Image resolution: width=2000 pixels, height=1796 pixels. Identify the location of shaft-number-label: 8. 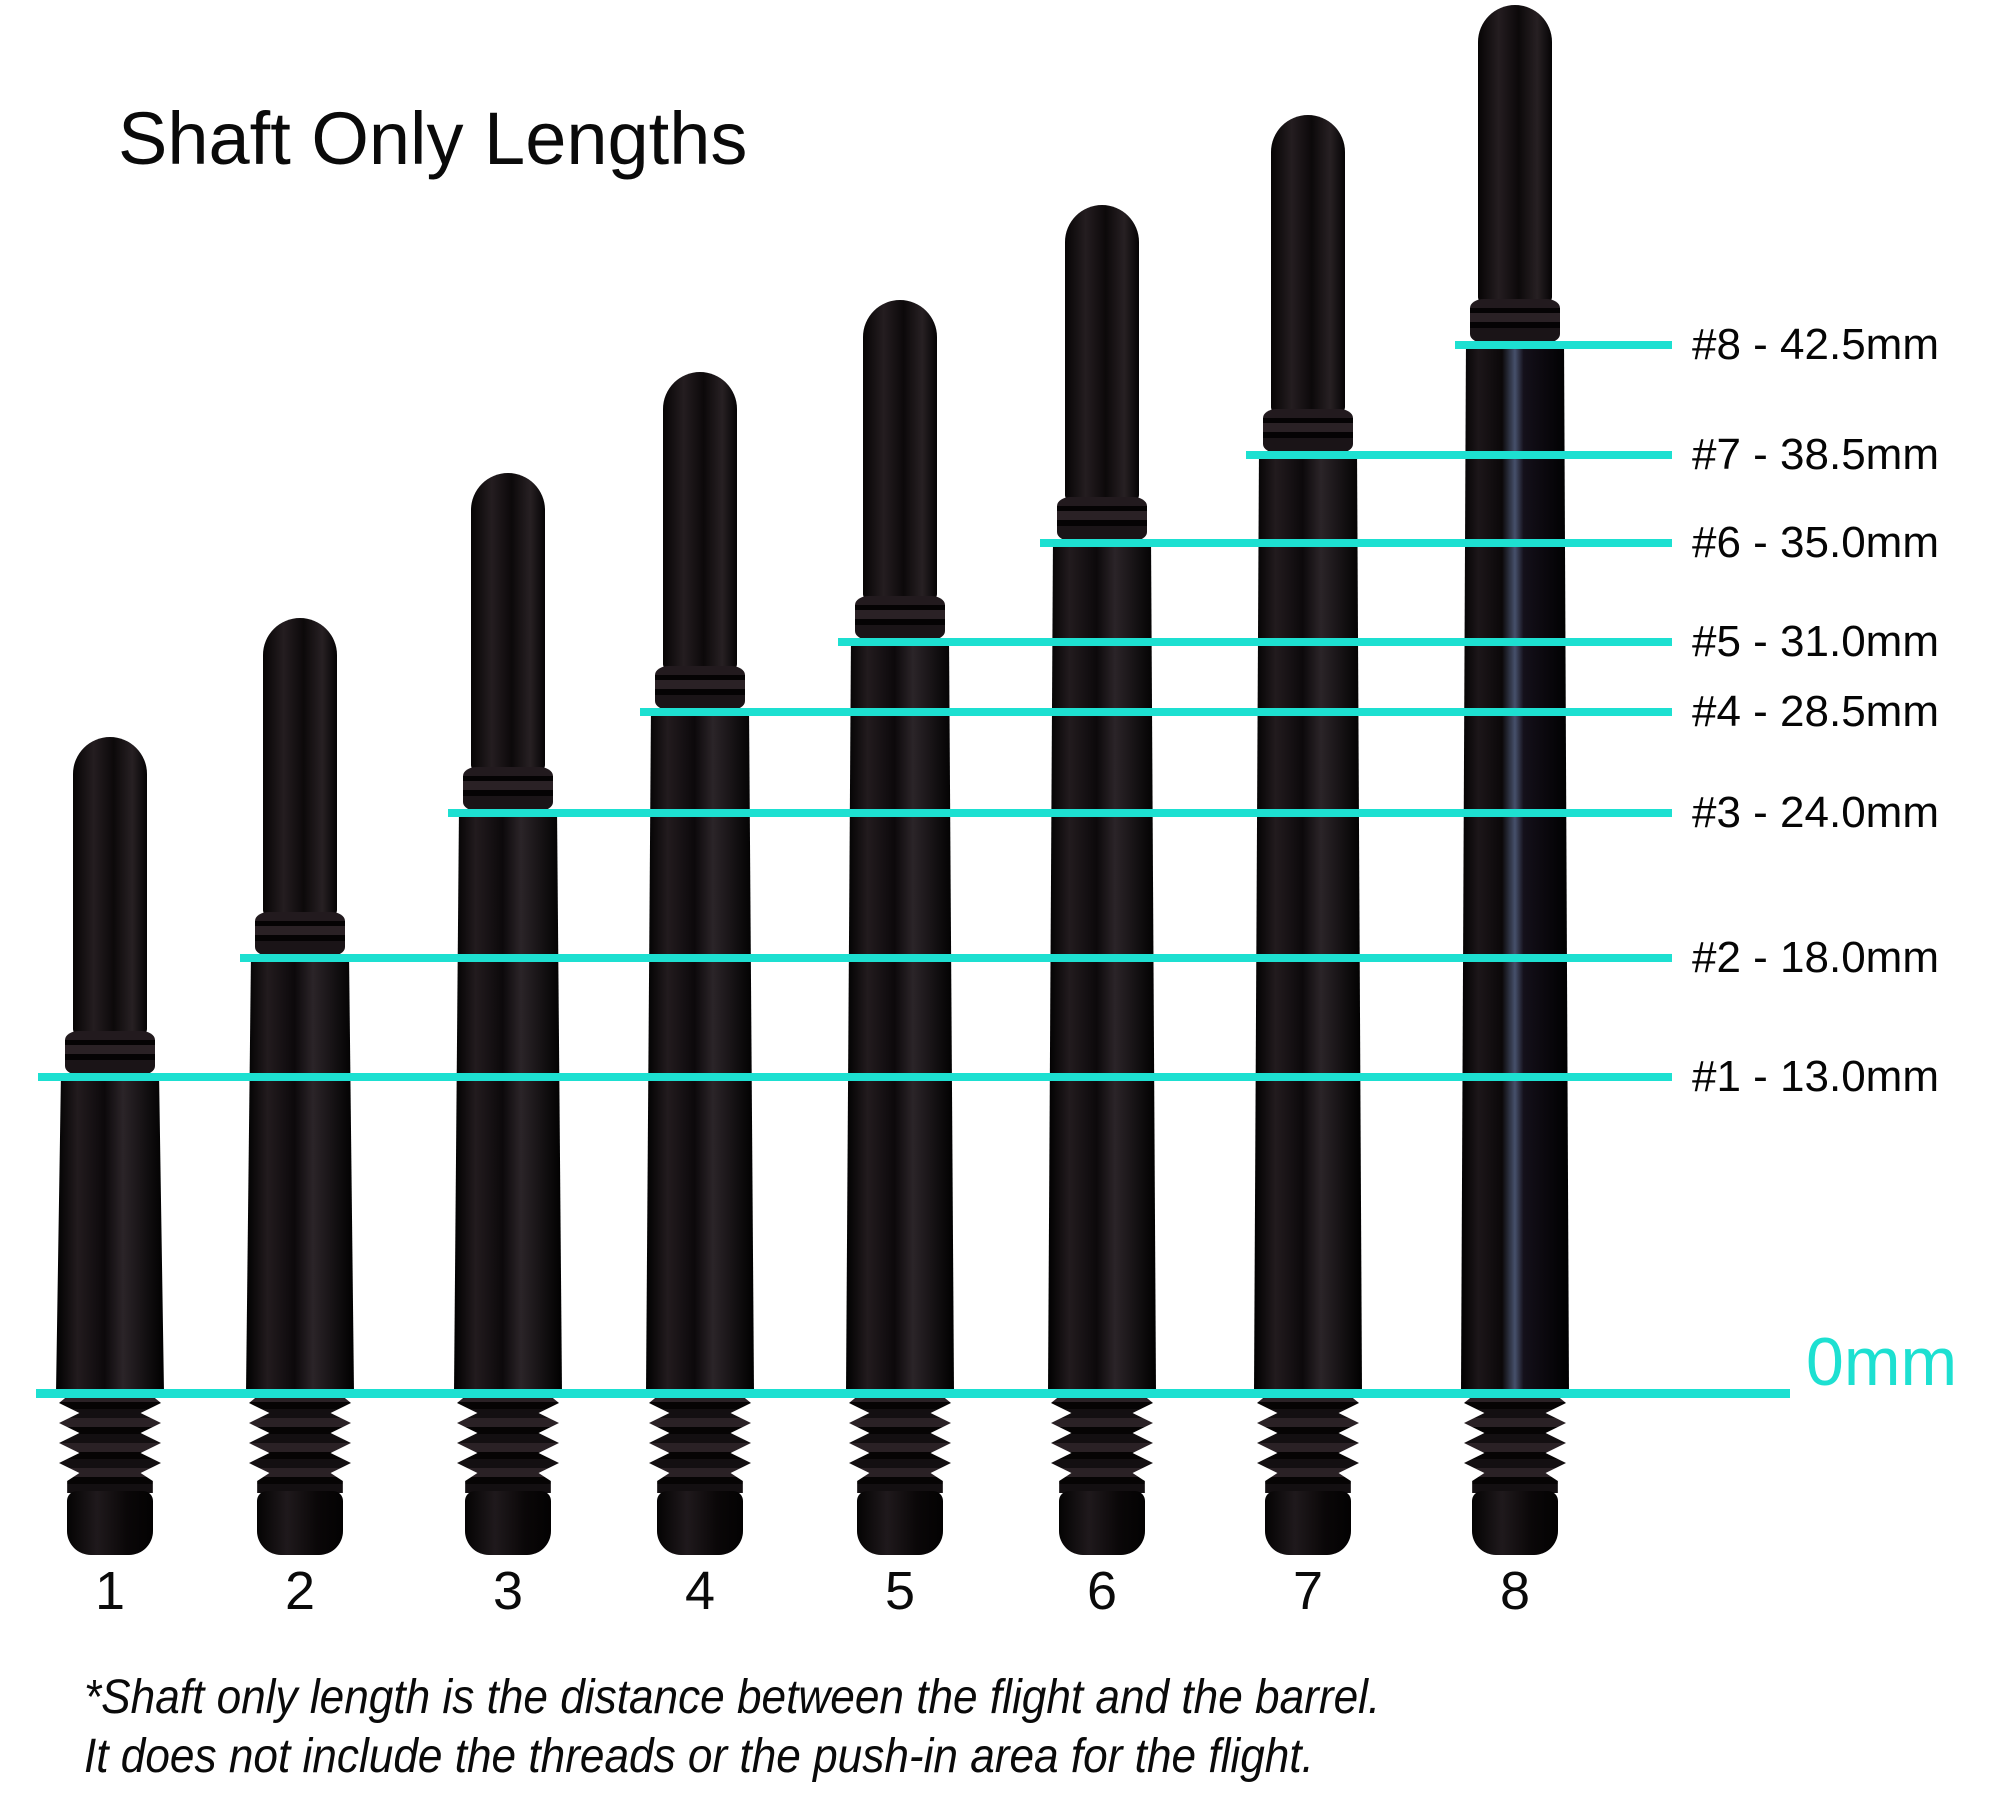
(1515, 1591).